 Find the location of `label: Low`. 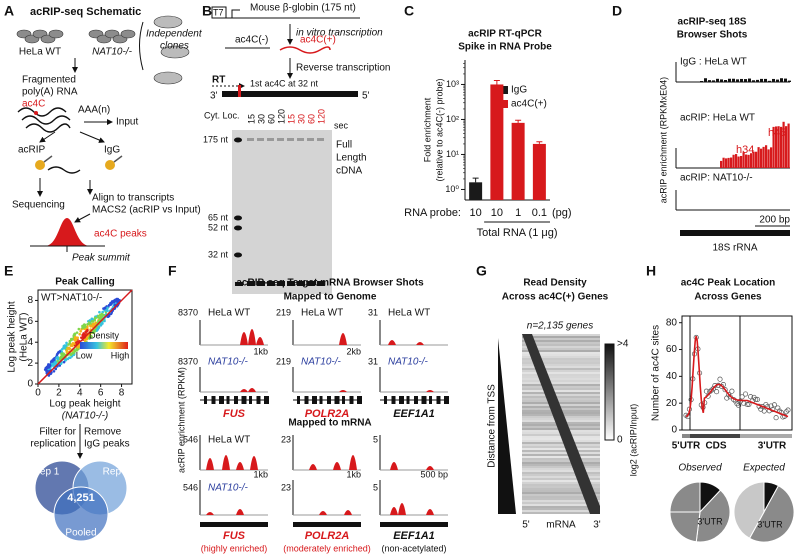

label: Low is located at coordinates (84, 355).